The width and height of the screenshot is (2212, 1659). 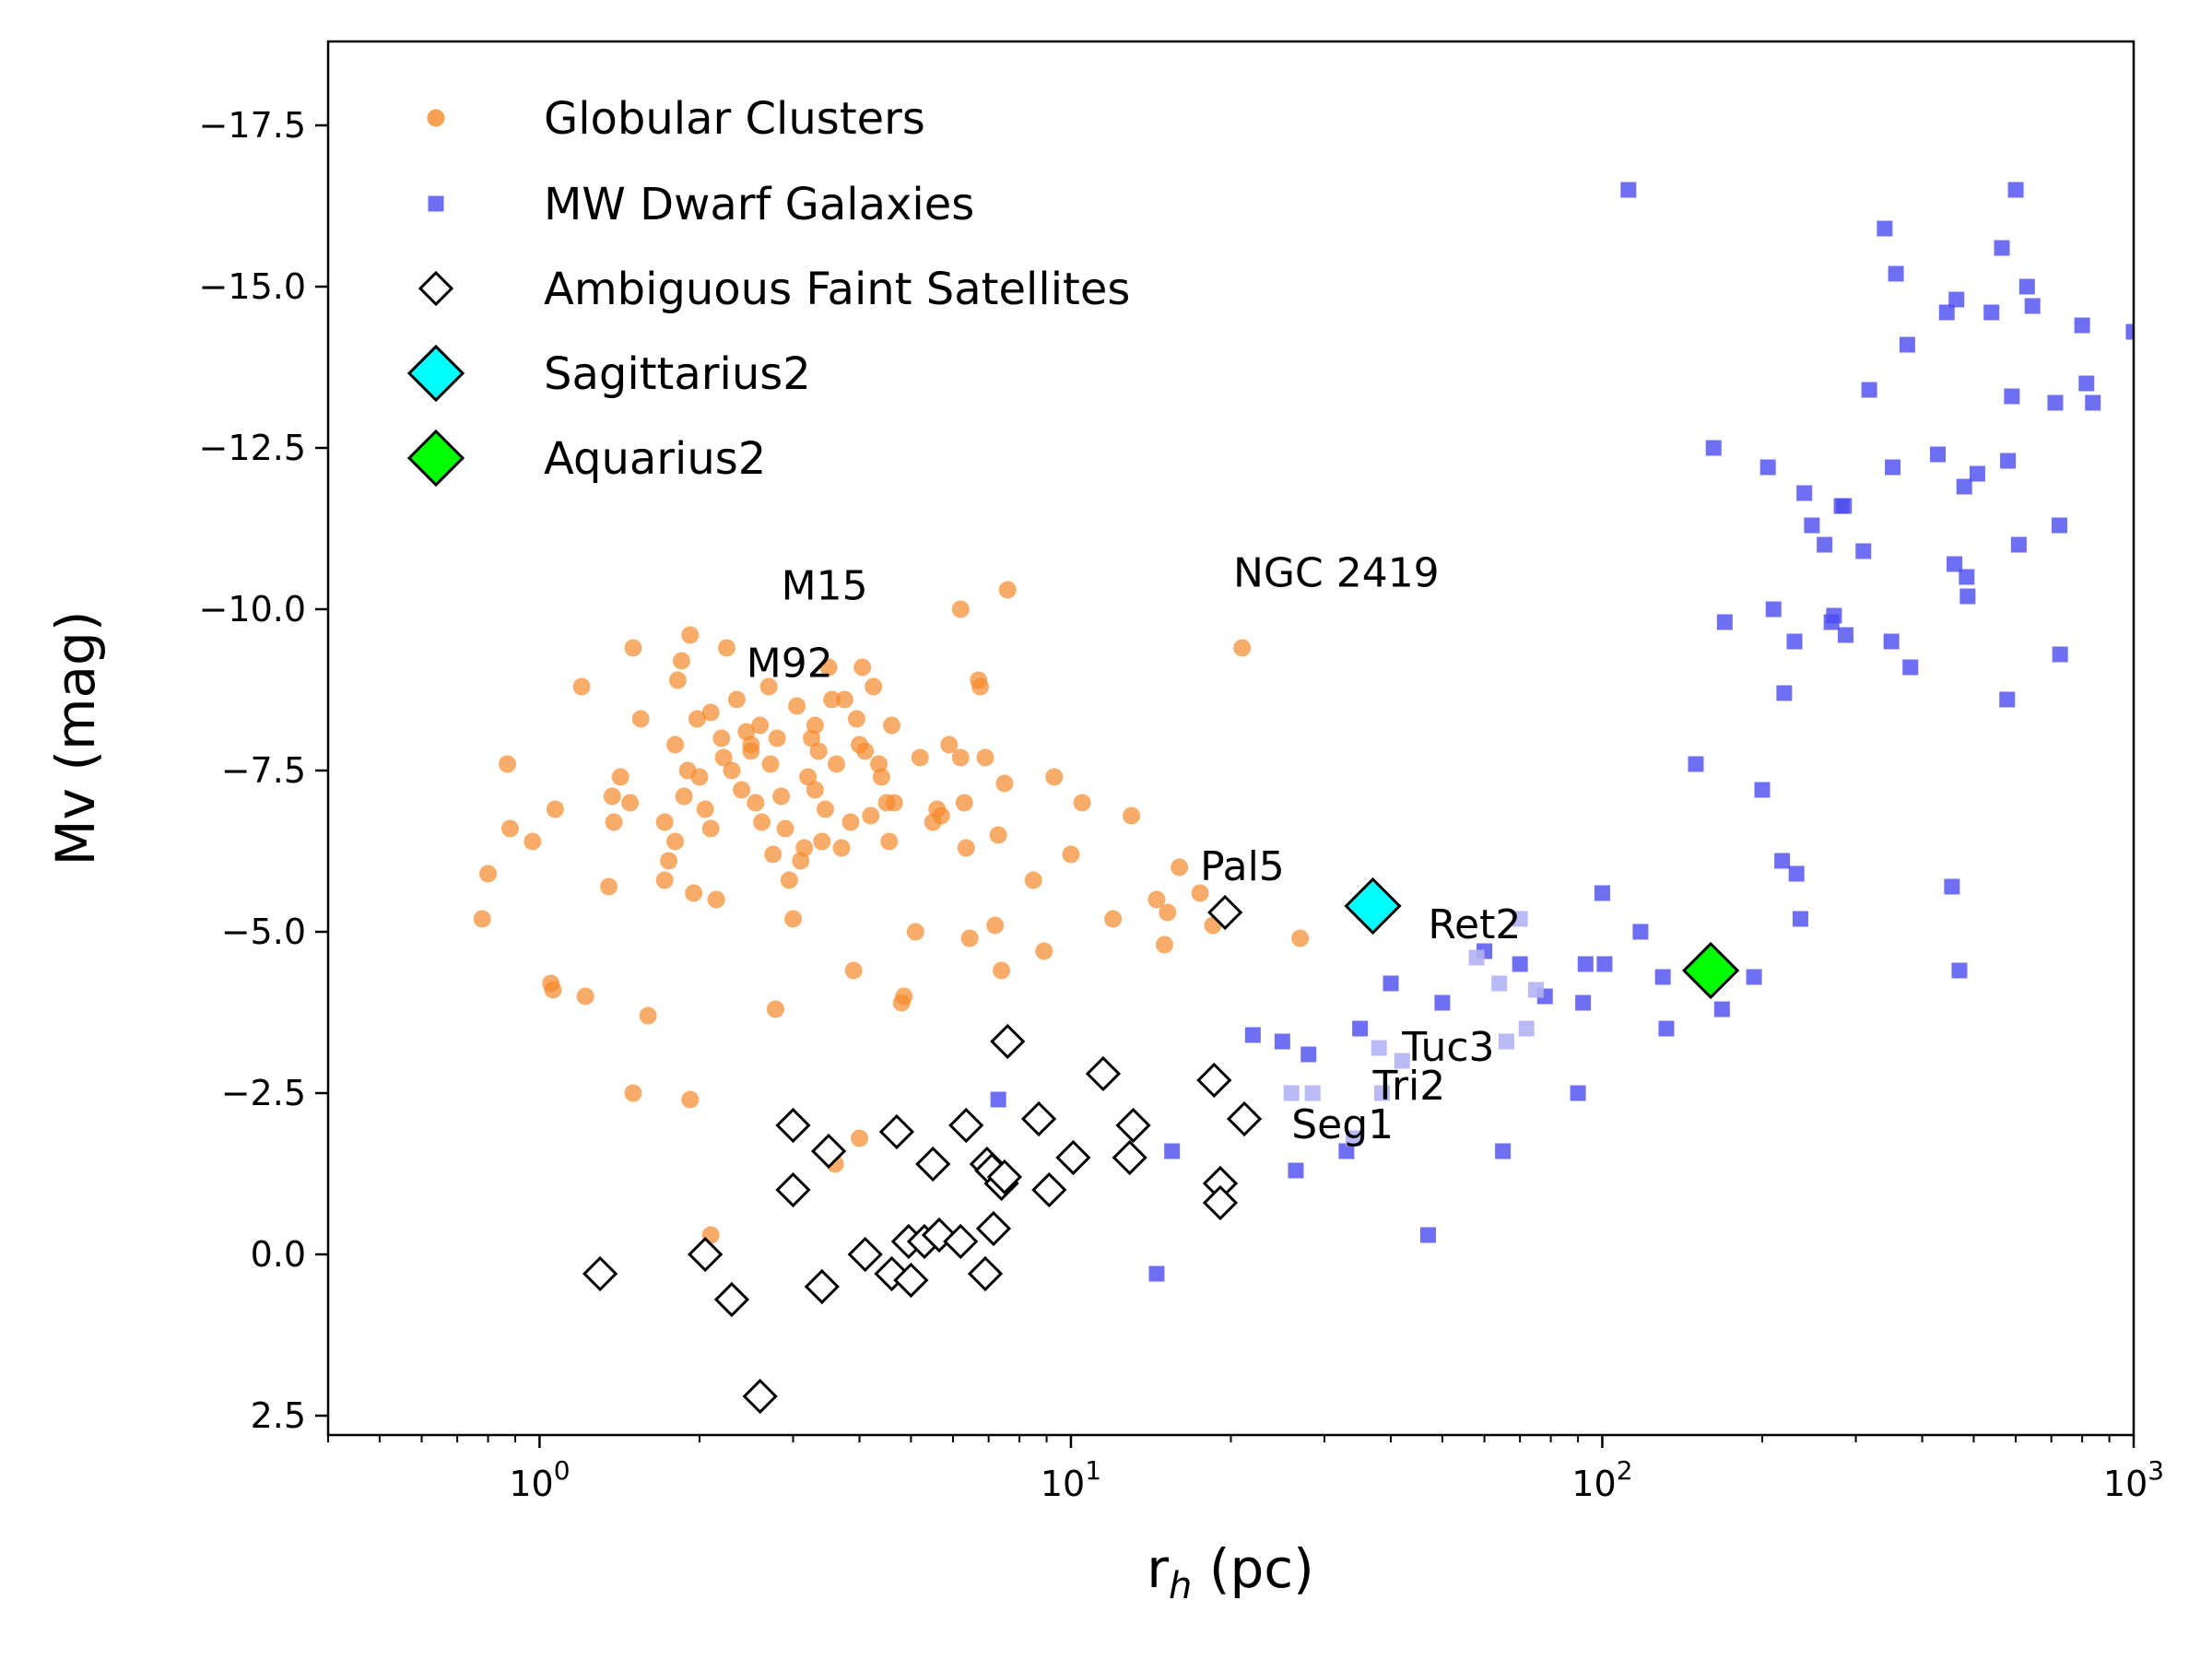 What do you see at coordinates (436, 203) in the screenshot?
I see `legend-marker` at bounding box center [436, 203].